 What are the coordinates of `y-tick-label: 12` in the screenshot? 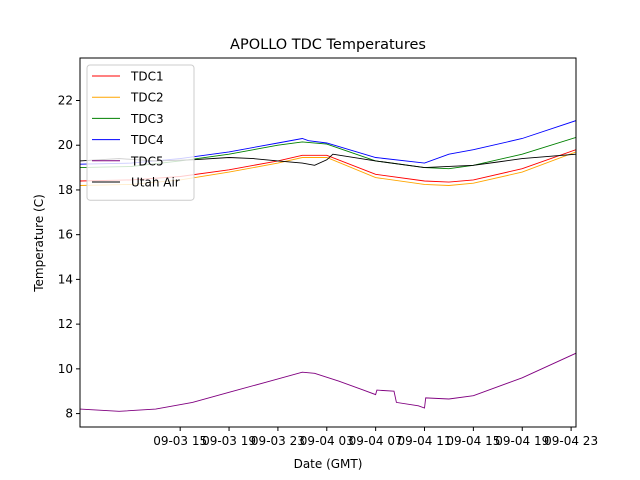 It's located at (65, 324).